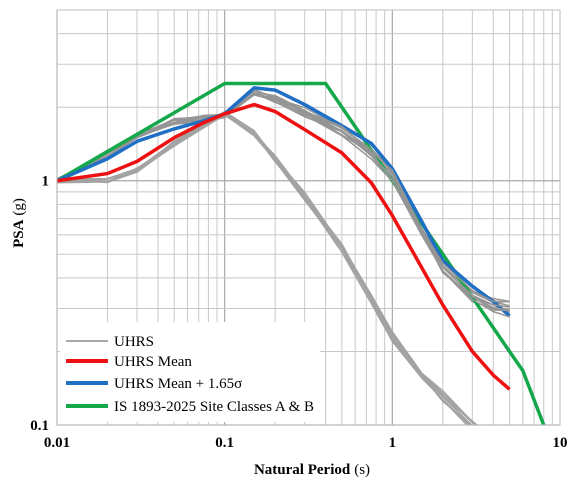 The image size is (570, 483). Describe the element at coordinates (362, 470) in the screenshot. I see `x-axis-label-unit: (s)` at that location.